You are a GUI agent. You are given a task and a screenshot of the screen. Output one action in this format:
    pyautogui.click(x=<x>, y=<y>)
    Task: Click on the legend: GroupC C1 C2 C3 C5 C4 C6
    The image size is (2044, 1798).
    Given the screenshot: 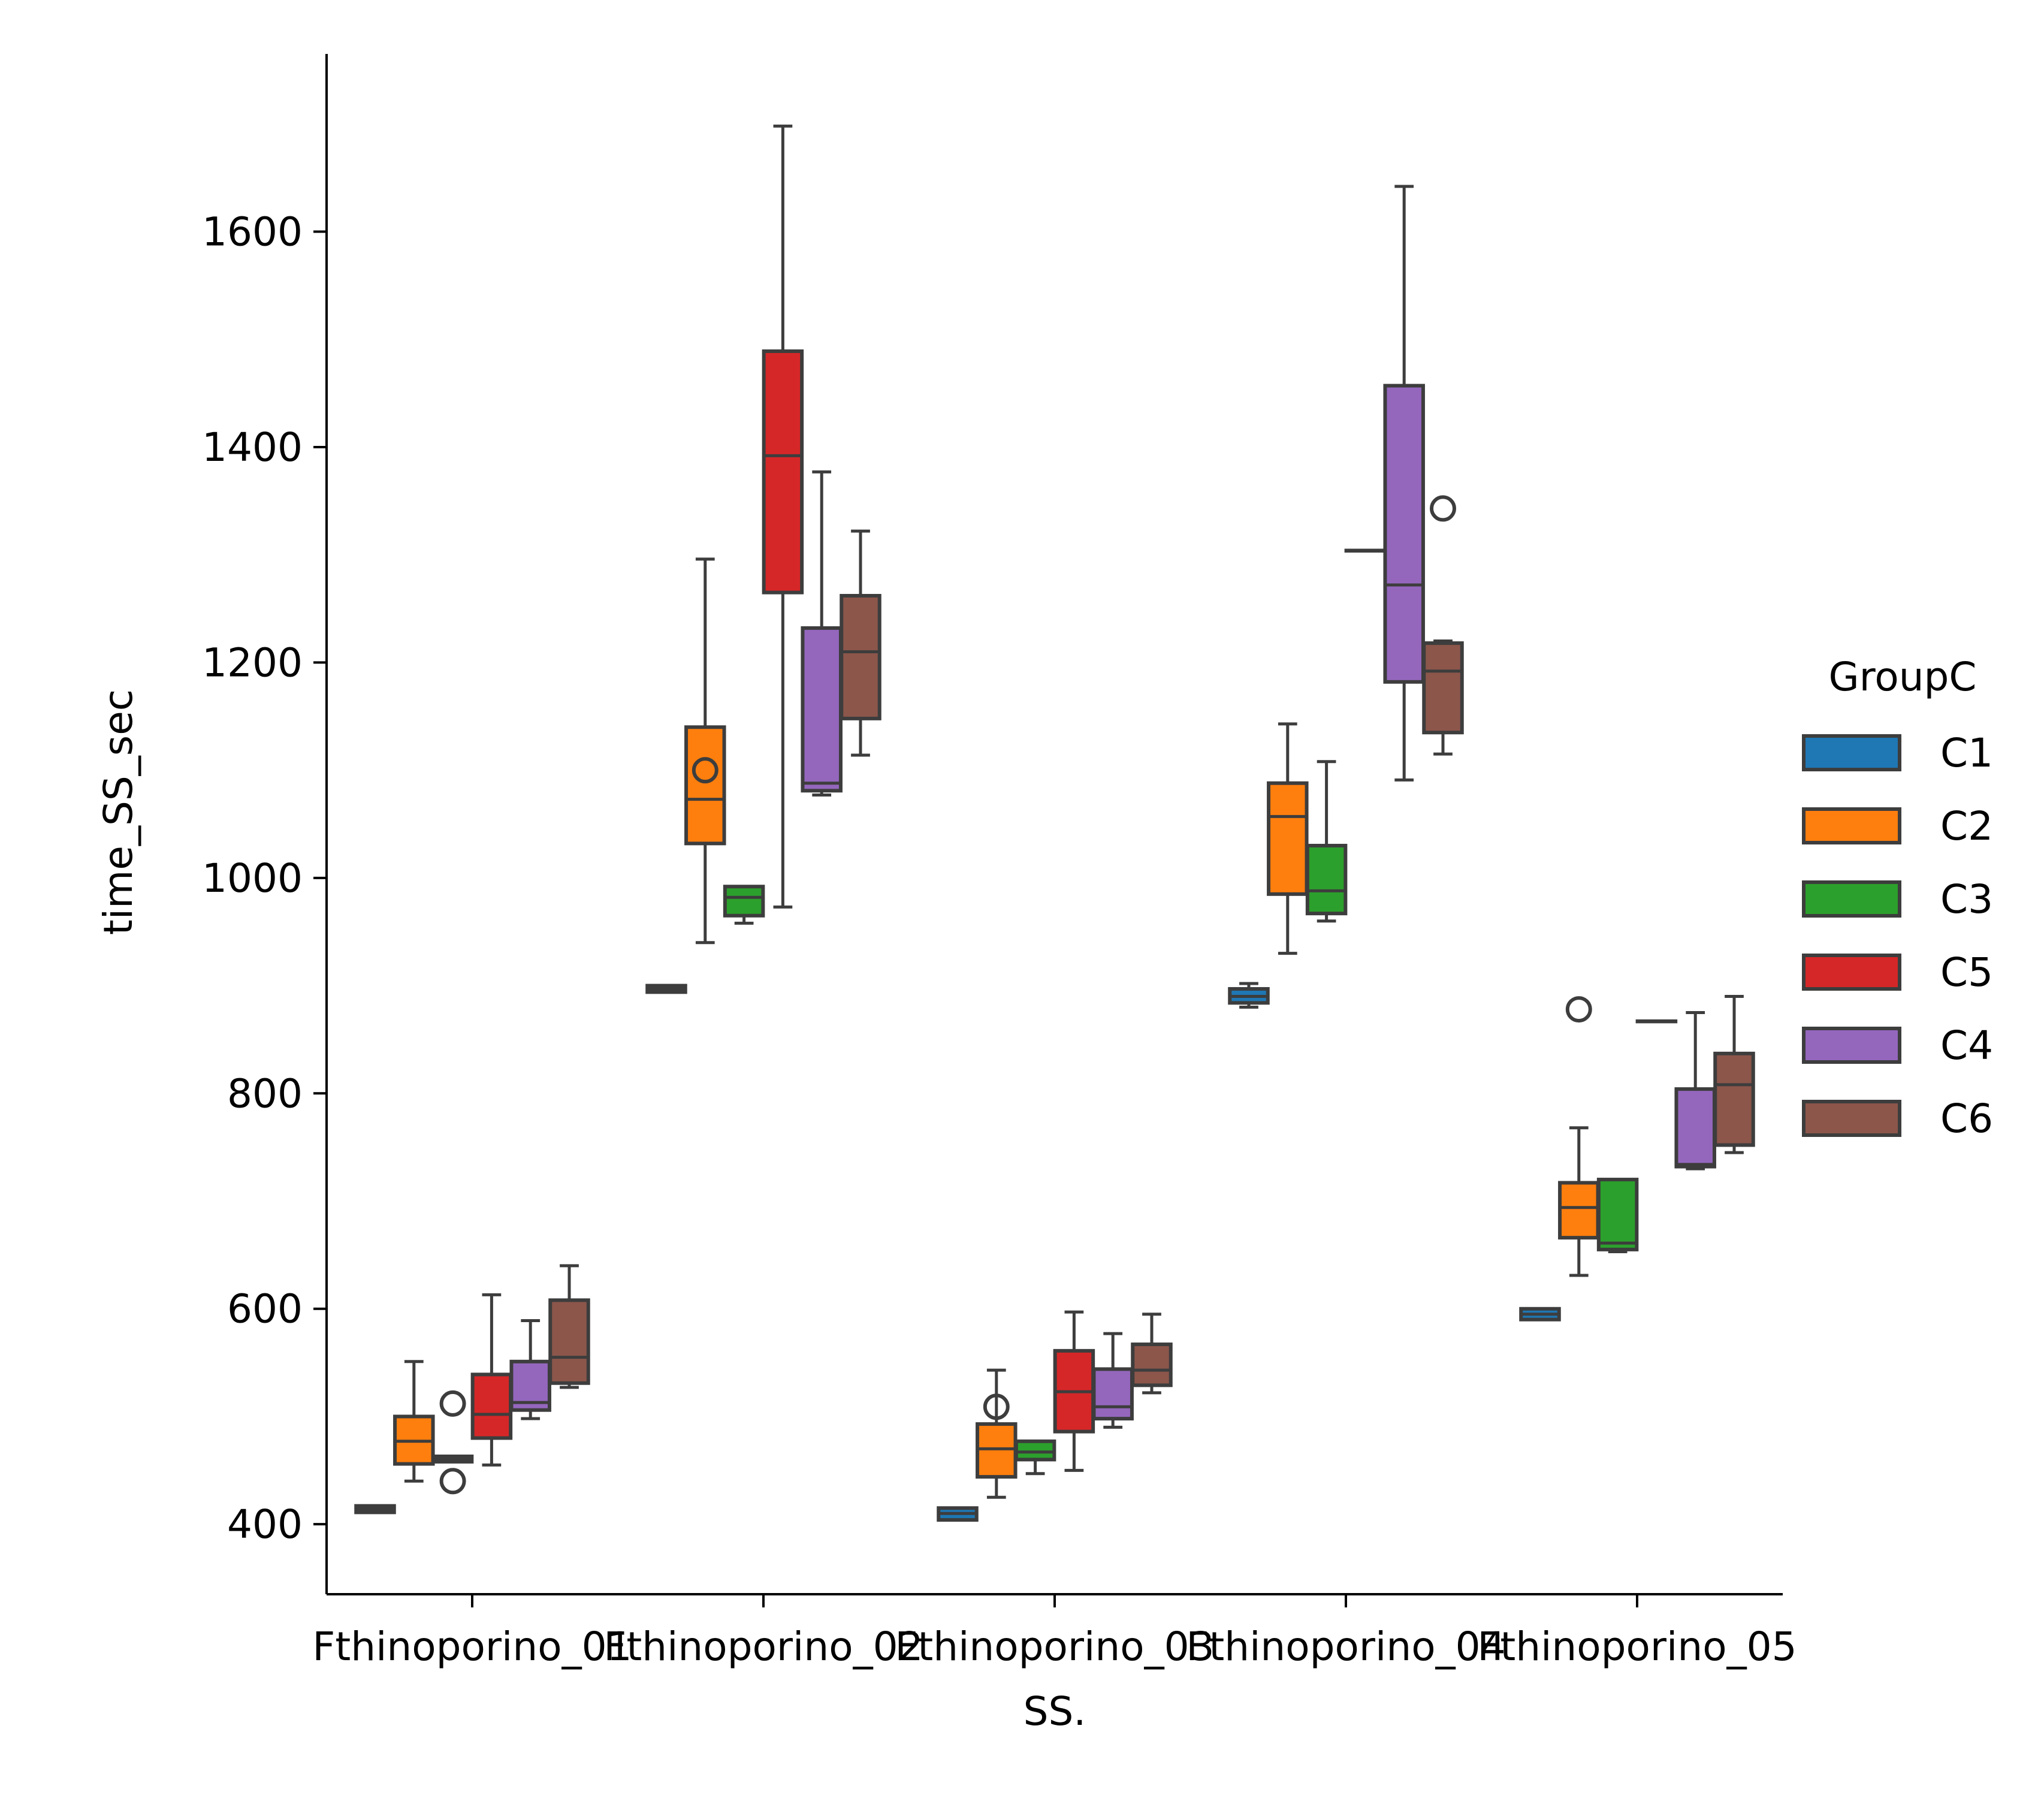 What is the action you would take?
    pyautogui.click(x=1898, y=898)
    